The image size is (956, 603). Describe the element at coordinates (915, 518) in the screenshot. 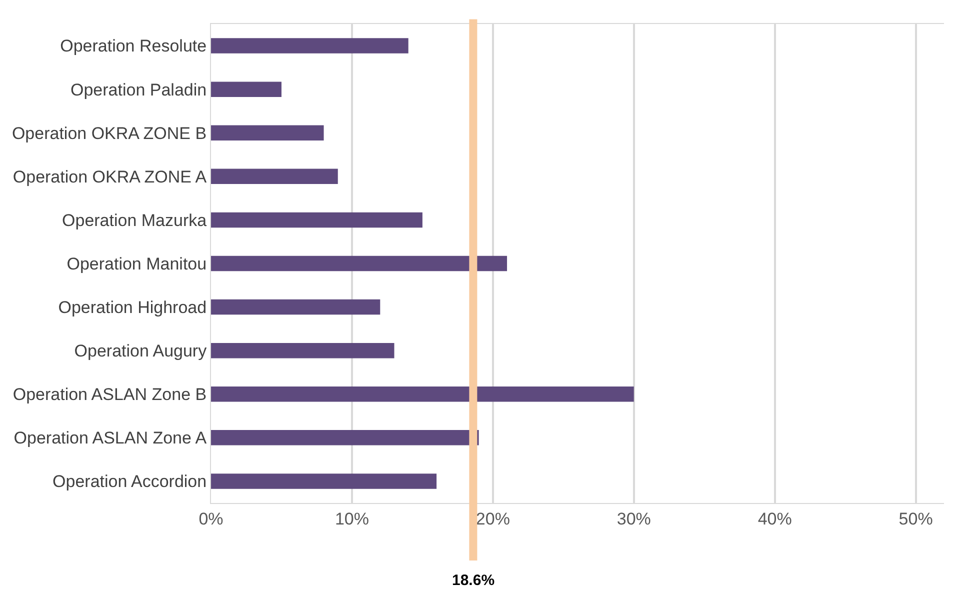

I see `x-tick-label: 50%` at that location.